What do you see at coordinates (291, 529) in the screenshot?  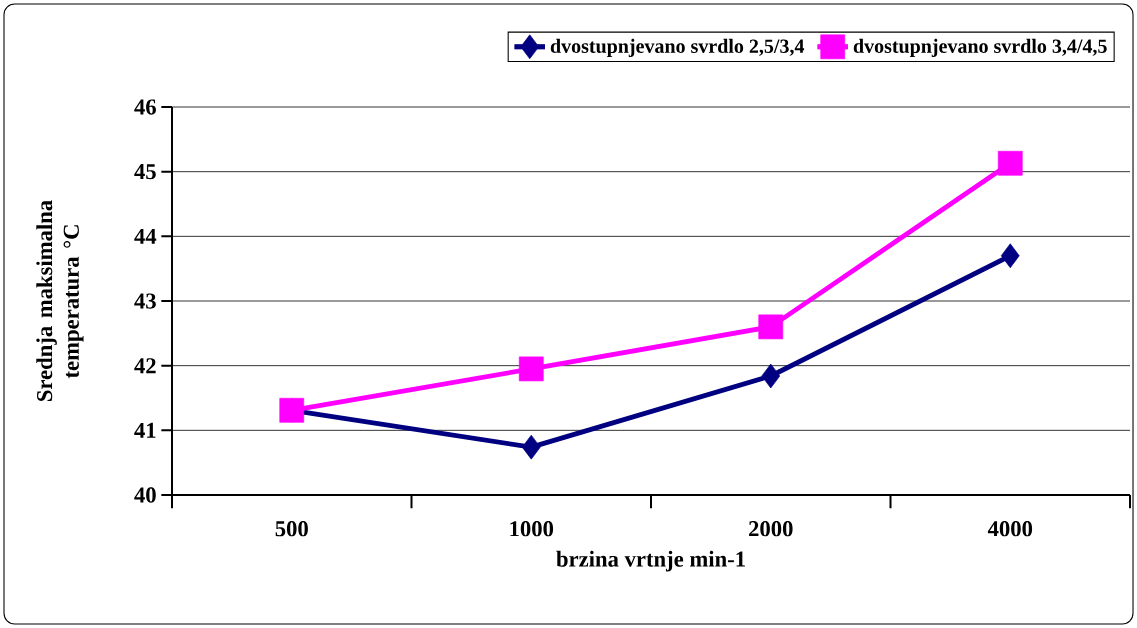 I see `x-tick-label: 500` at bounding box center [291, 529].